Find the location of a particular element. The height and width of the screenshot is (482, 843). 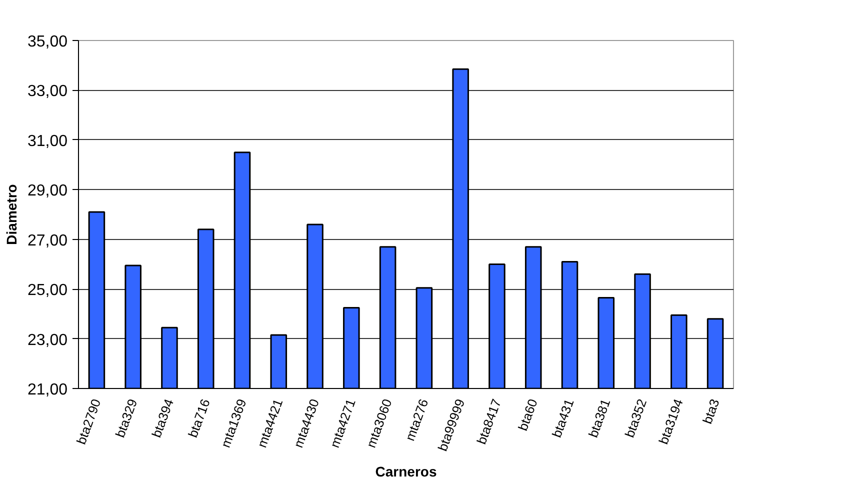

x-tick-label: bta3 is located at coordinates (711, 411).